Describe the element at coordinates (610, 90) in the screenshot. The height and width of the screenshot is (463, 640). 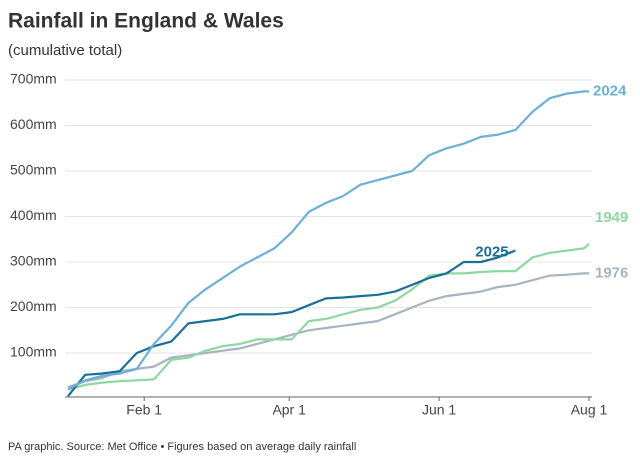
I see `series-label: 2024` at that location.